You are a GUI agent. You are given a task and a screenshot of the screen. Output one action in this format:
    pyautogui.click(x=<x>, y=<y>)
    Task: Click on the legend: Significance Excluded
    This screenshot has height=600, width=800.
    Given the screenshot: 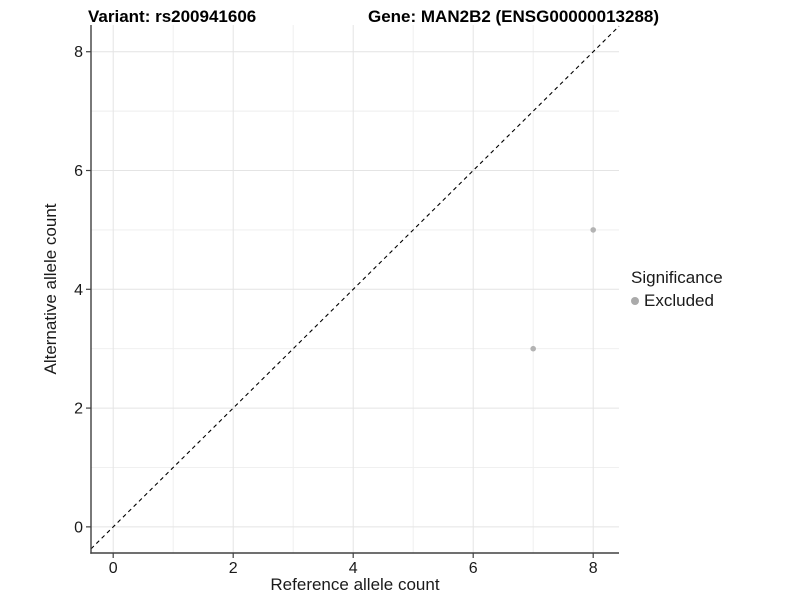 What is the action you would take?
    pyautogui.click(x=677, y=289)
    